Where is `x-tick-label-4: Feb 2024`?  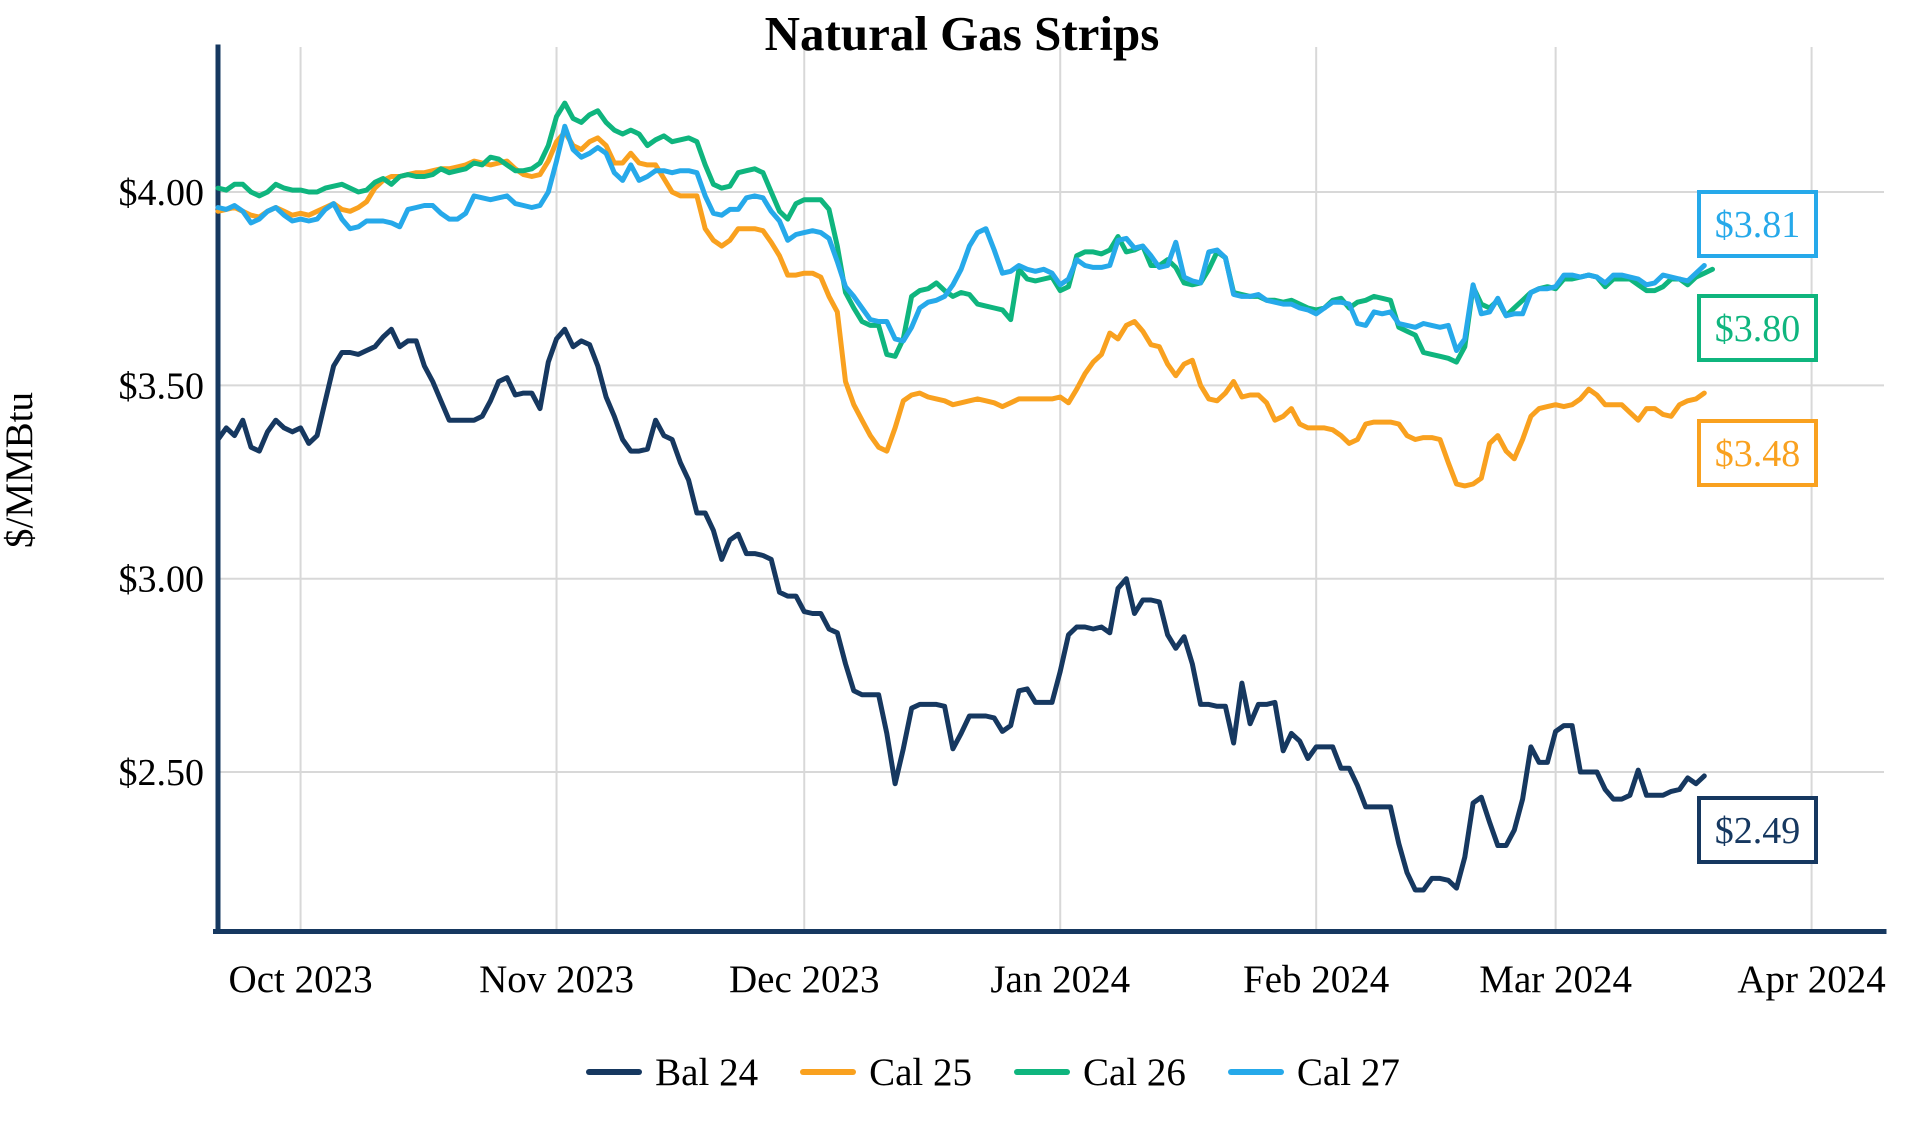 x-tick-label-4: Feb 2024 is located at coordinates (1316, 979).